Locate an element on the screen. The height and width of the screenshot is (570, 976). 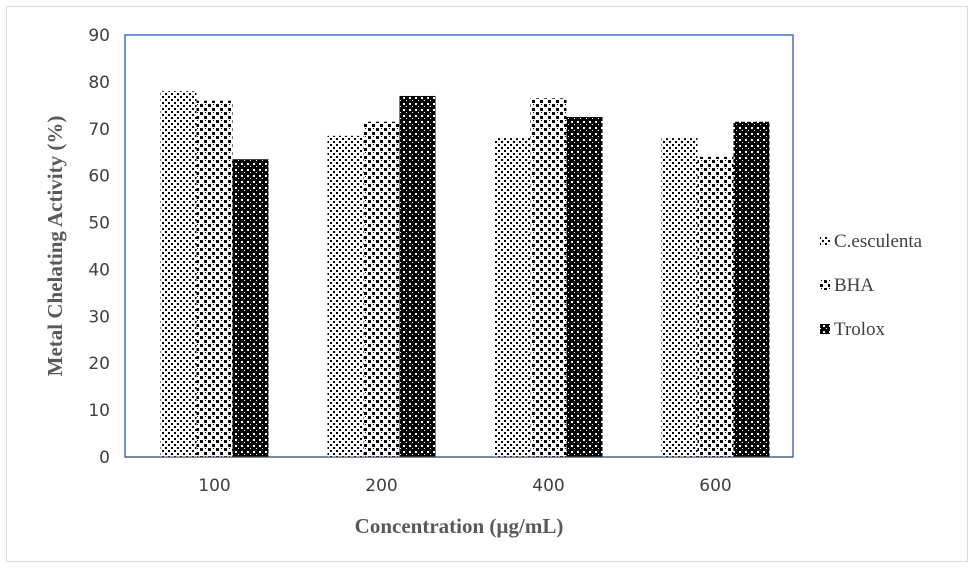
y-tick-label: 50 is located at coordinates (99, 224).